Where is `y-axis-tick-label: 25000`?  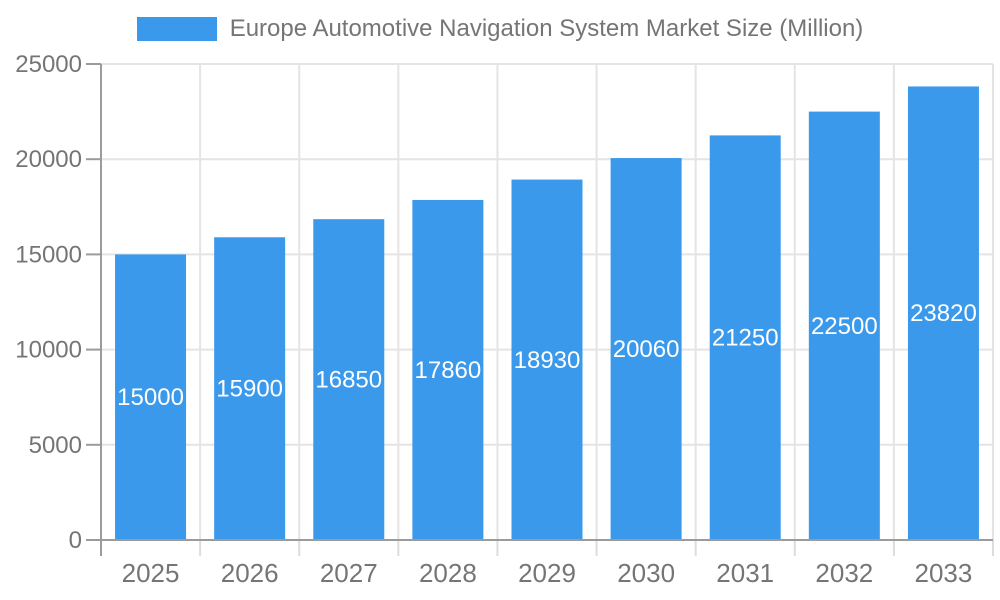
y-axis-tick-label: 25000 is located at coordinates (48, 64).